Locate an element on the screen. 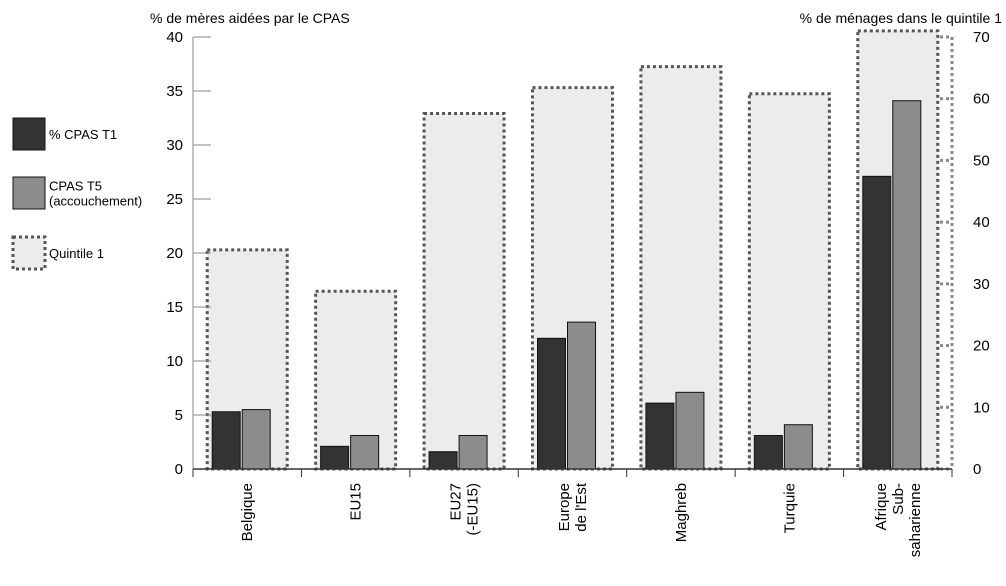 The height and width of the screenshot is (586, 1006). left-tick-label-6: 30 is located at coordinates (174, 145).